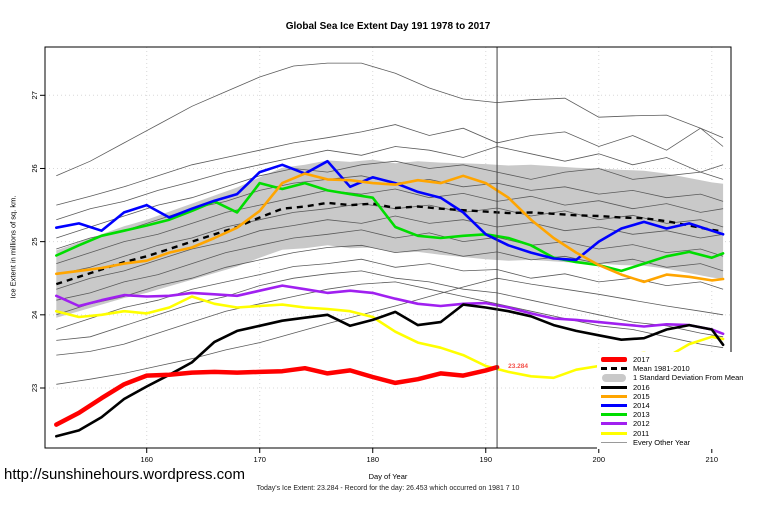  Describe the element at coordinates (662, 442) in the screenshot. I see `legend-label: Every Other Year` at that location.